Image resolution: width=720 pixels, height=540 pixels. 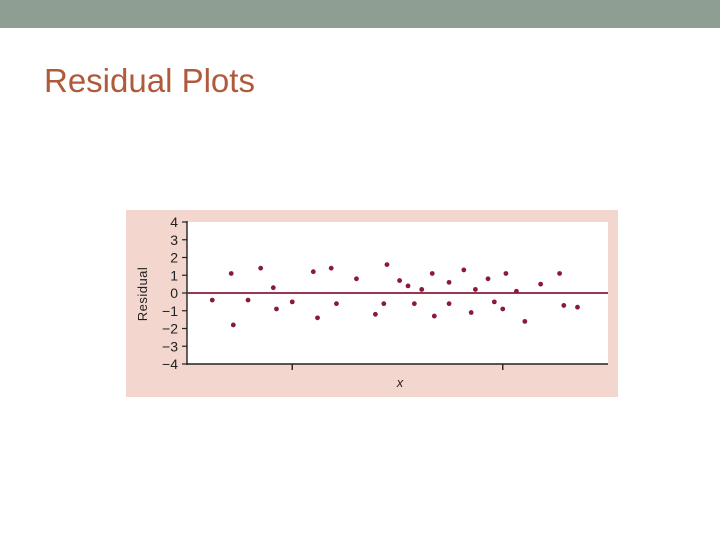 What do you see at coordinates (174, 275) in the screenshot?
I see `y-tick-label: 1` at bounding box center [174, 275].